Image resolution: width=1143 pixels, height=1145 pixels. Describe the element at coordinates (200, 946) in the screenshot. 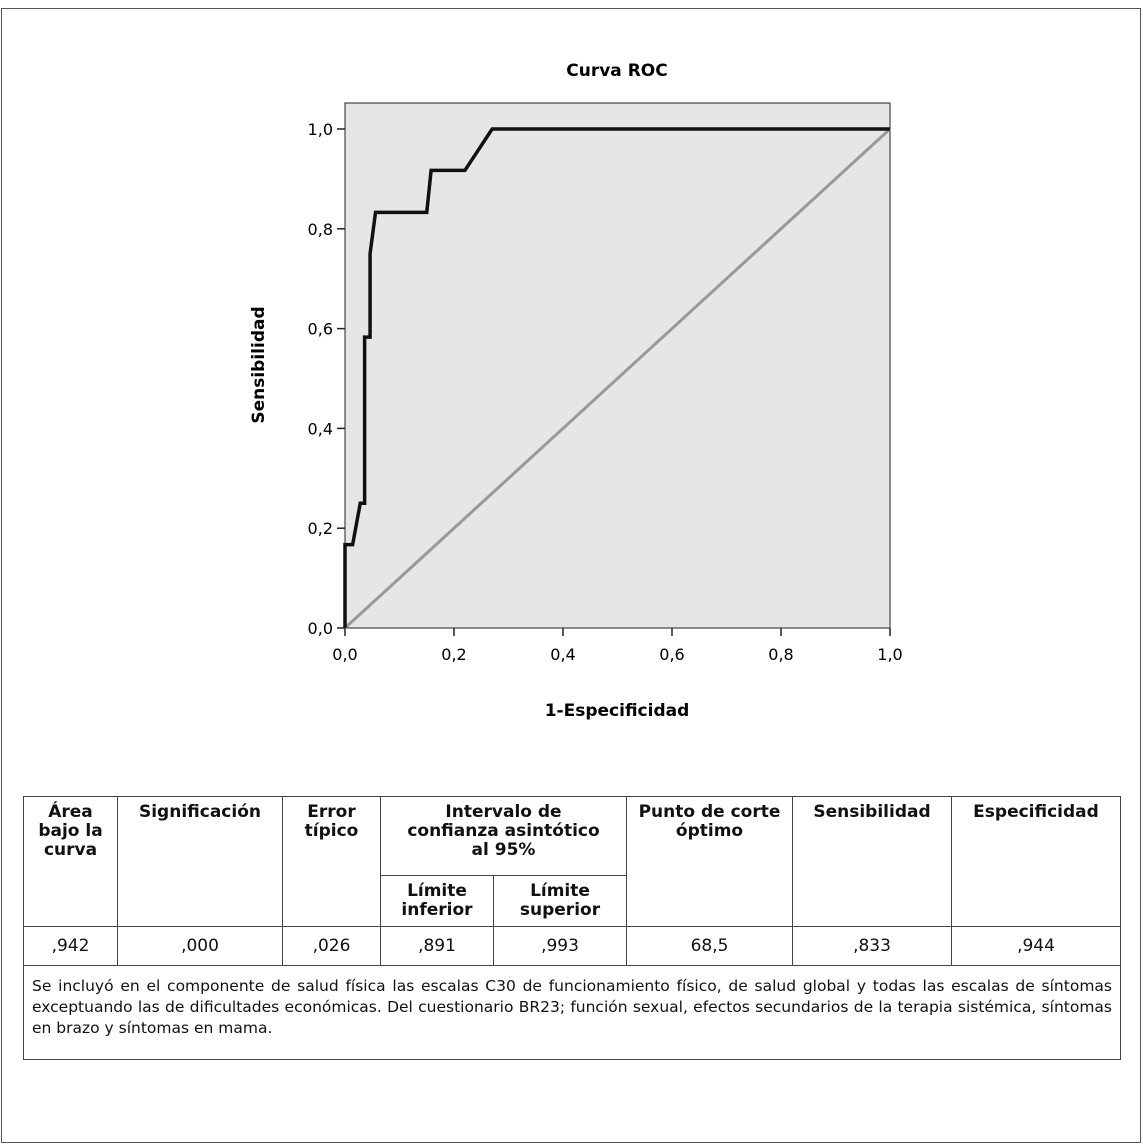

I see `value-significance: ,000` at that location.